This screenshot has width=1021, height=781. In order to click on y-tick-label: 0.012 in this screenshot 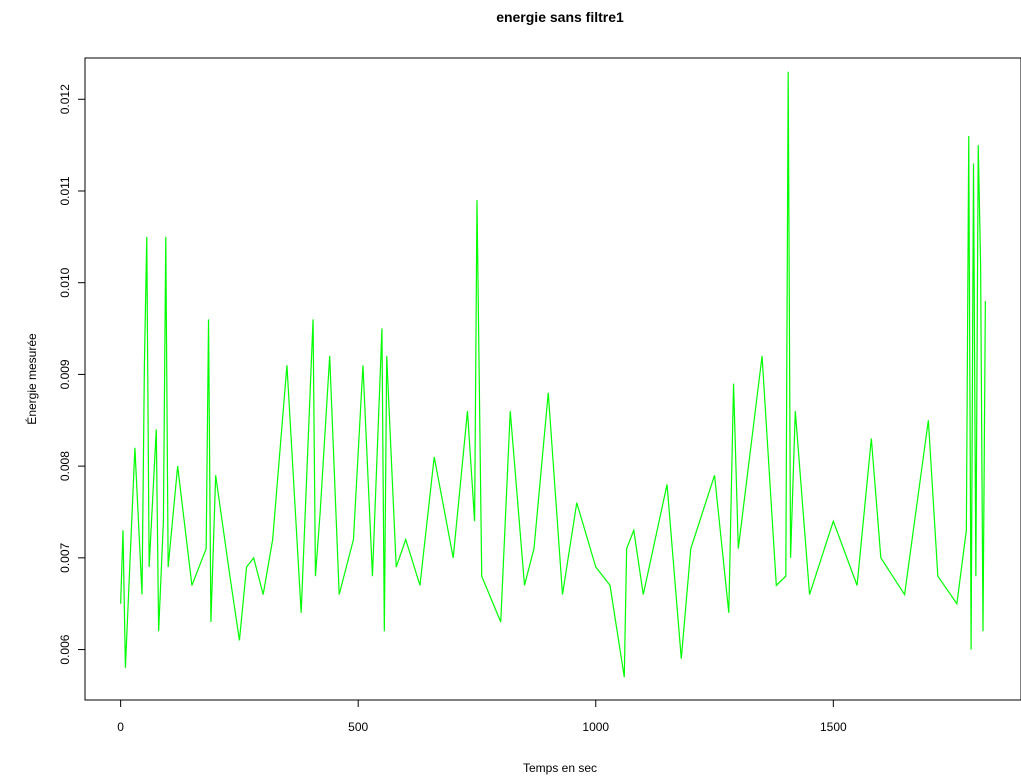, I will do `click(65, 99)`.